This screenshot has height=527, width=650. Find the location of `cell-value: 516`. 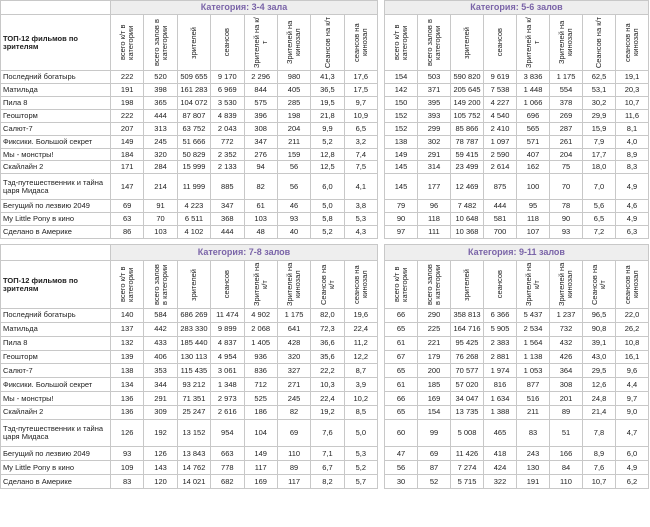

cell-value: 516 is located at coordinates (533, 398).